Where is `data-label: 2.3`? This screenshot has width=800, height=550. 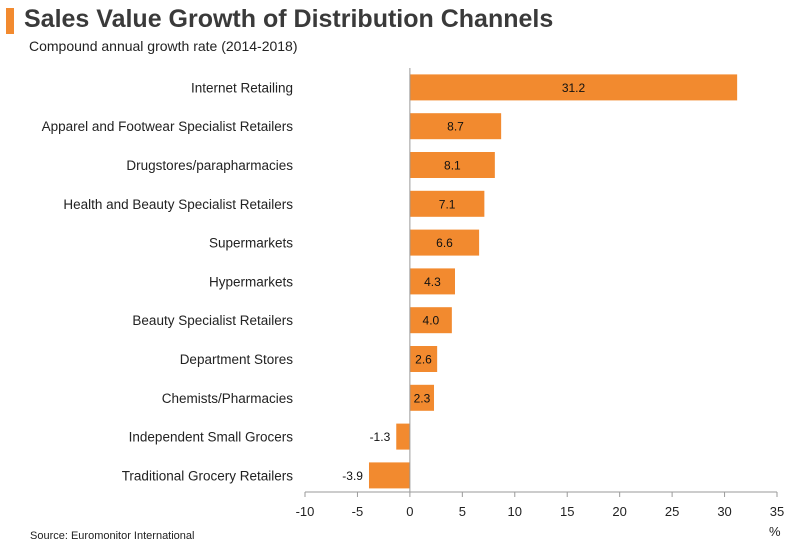
data-label: 2.3 is located at coordinates (422, 398).